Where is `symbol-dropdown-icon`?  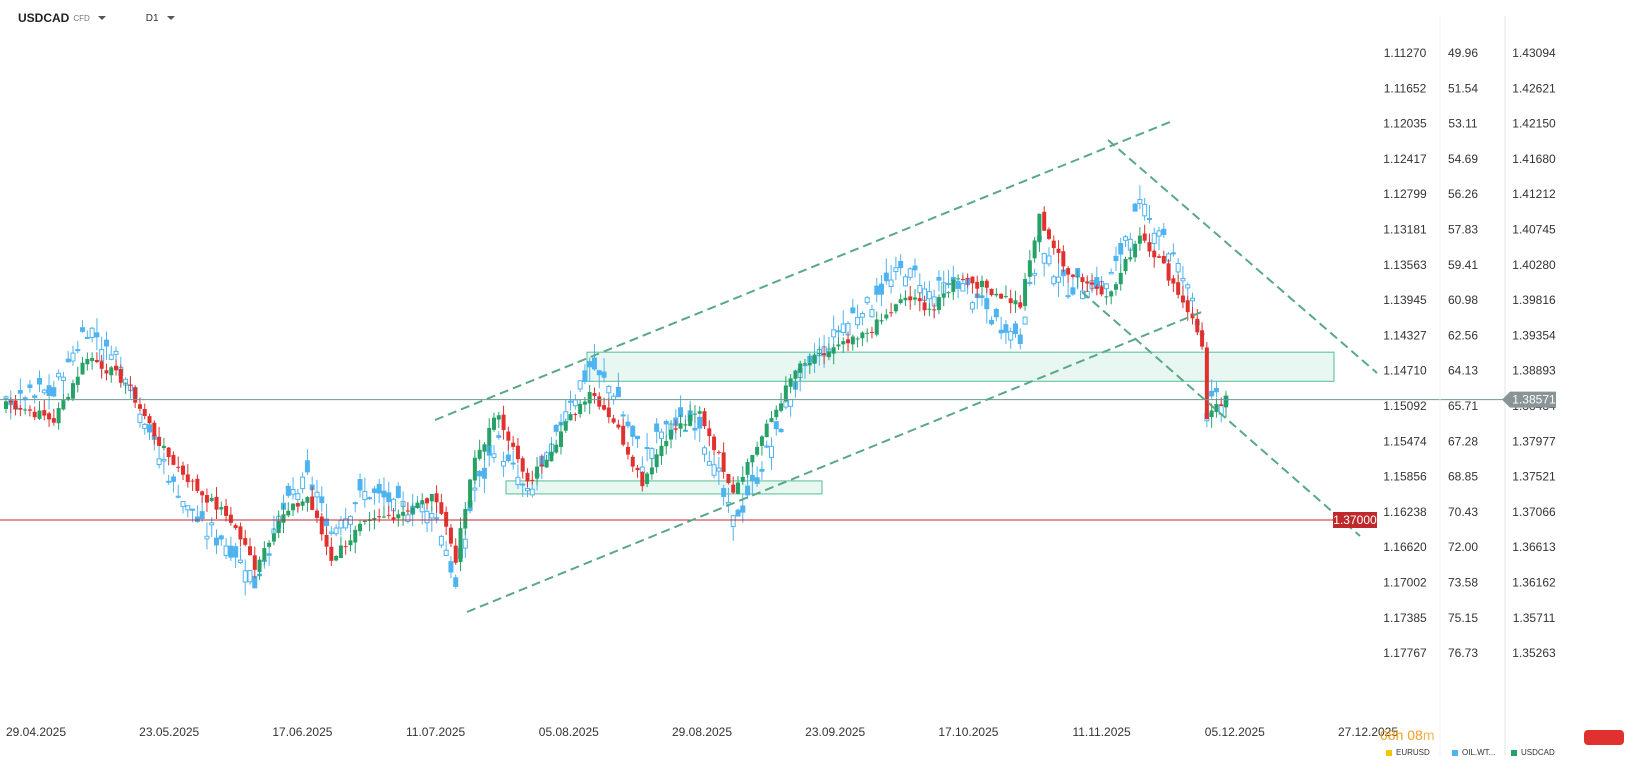 symbol-dropdown-icon is located at coordinates (101, 18).